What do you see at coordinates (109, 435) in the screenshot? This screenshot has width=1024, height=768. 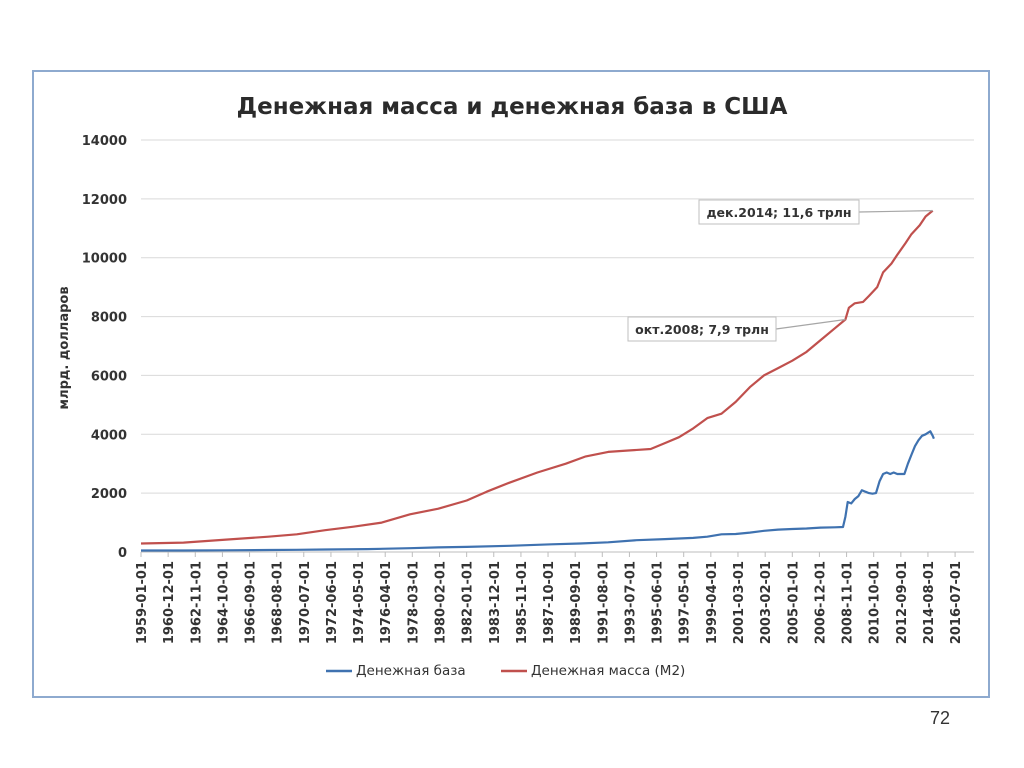 I see `y-tick-label: 4000` at bounding box center [109, 435].